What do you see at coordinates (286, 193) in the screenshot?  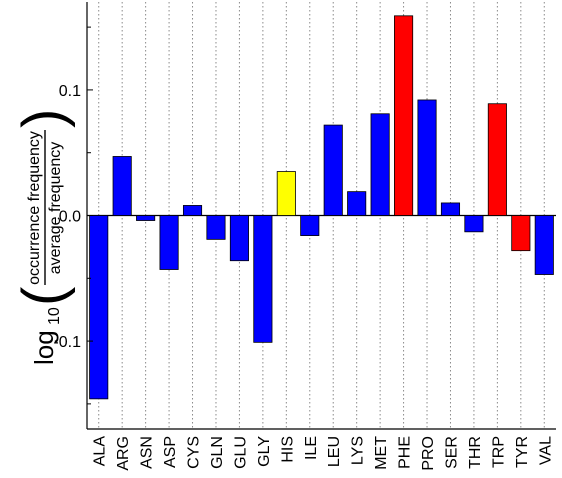 I see `bar-his` at bounding box center [286, 193].